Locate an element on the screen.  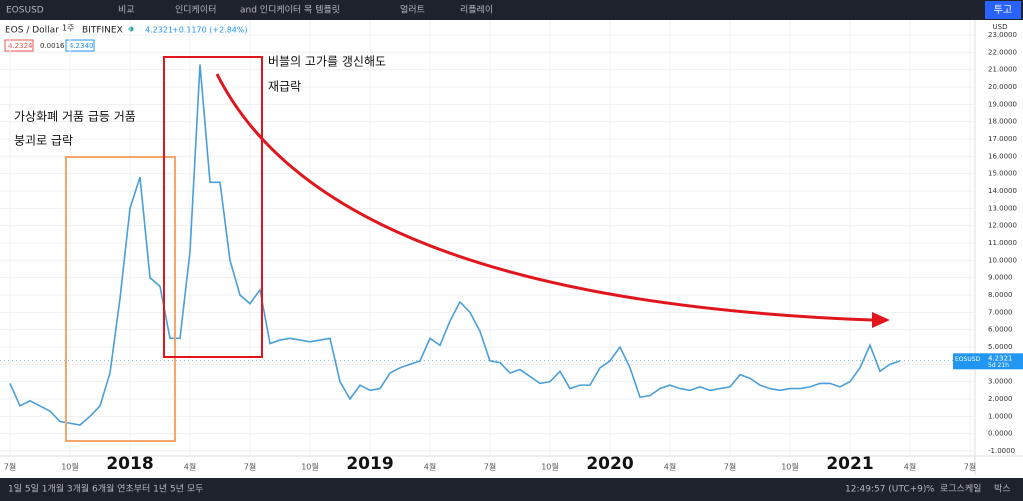
y-tick-label: 10.0000 is located at coordinates (1002, 260).